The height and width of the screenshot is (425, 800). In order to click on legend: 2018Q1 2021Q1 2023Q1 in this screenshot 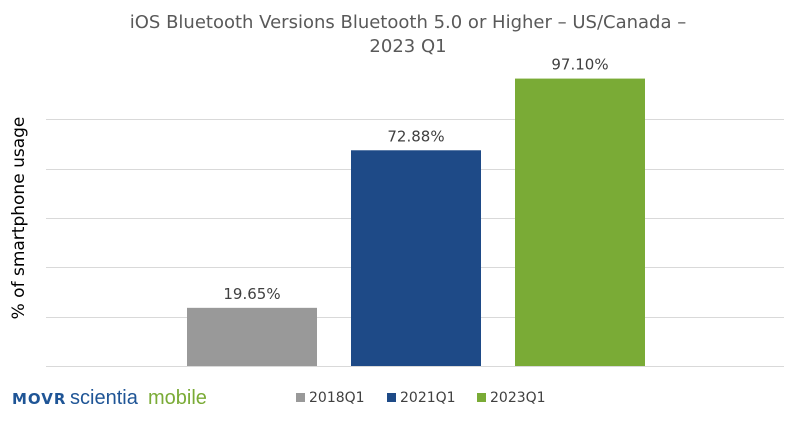, I will do `click(421, 398)`.